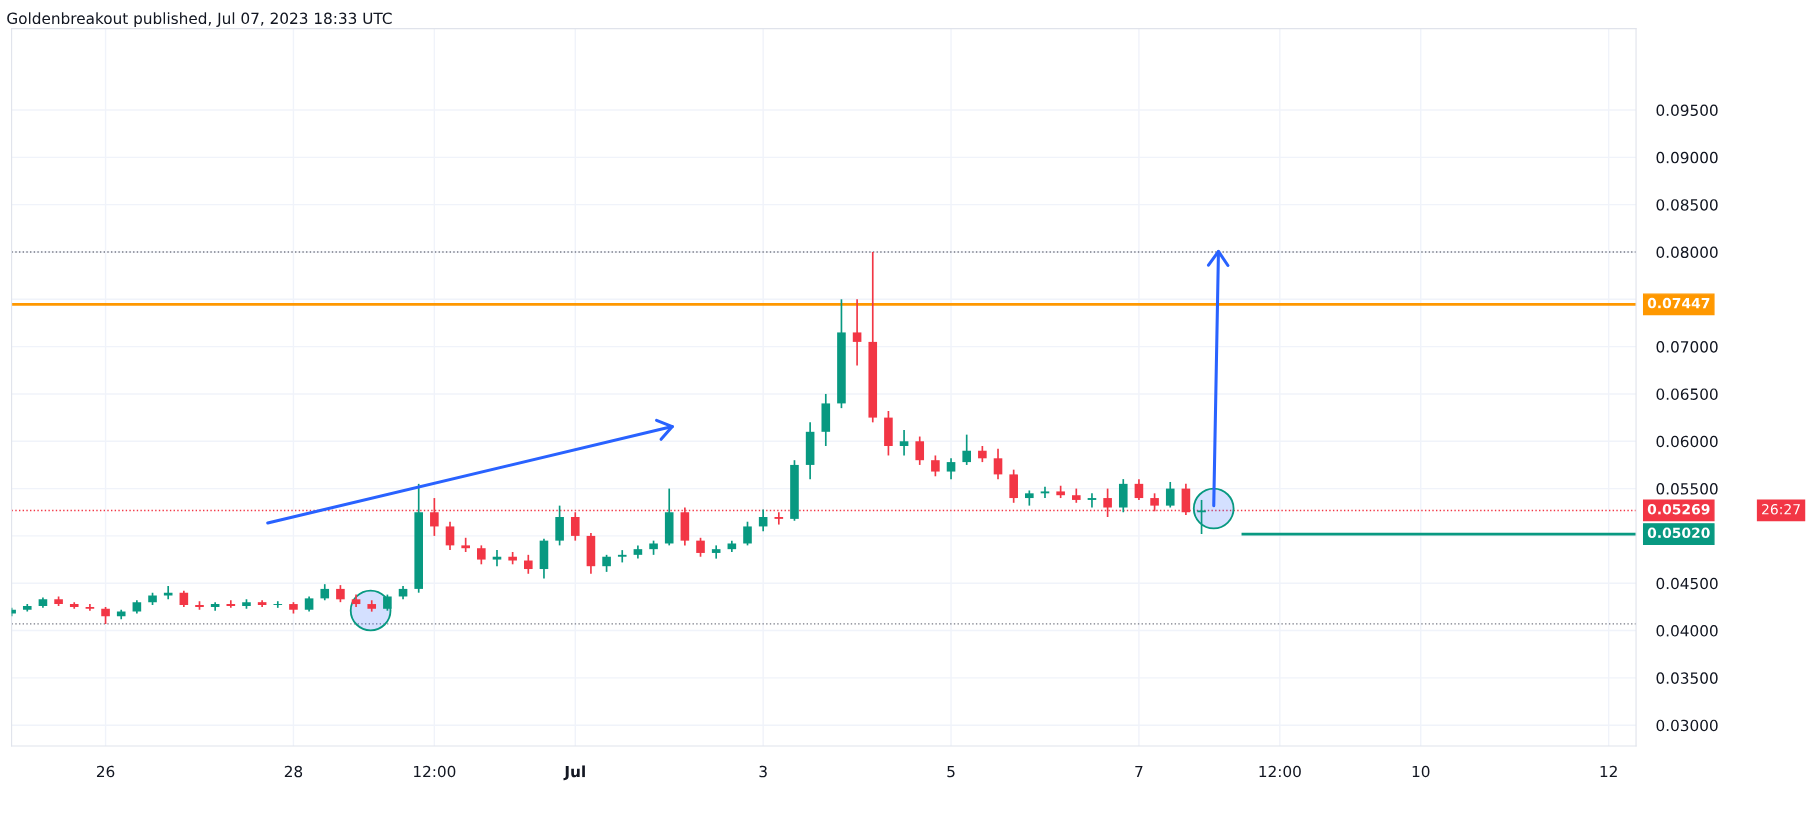  Describe the element at coordinates (1687, 583) in the screenshot. I see `y-tick-label: 0.04500` at that location.